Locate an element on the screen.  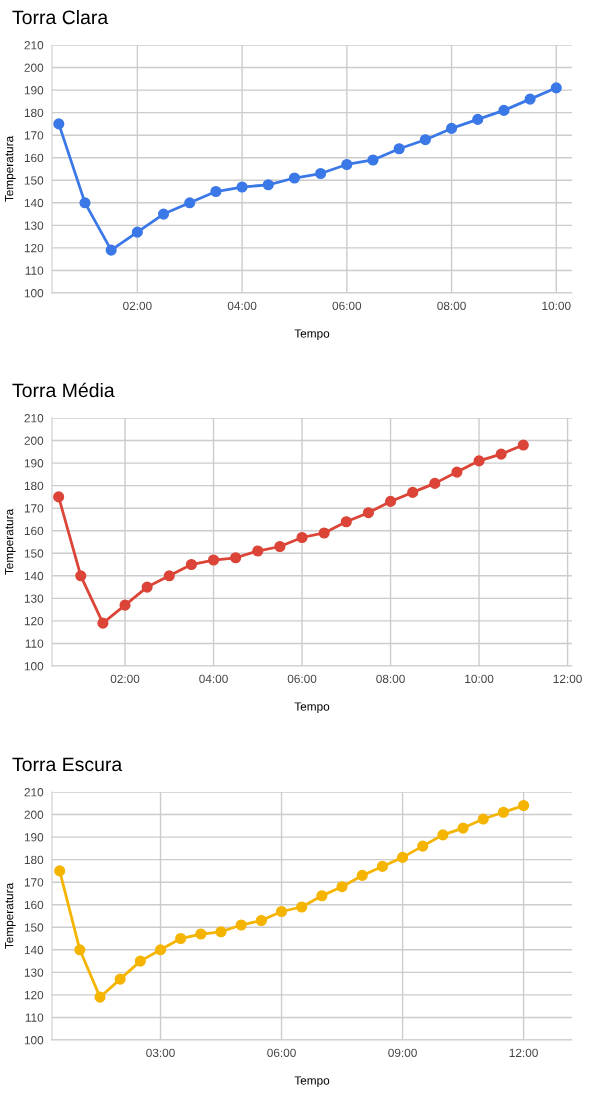
x-tick-label: 03:00 is located at coordinates (160, 1052).